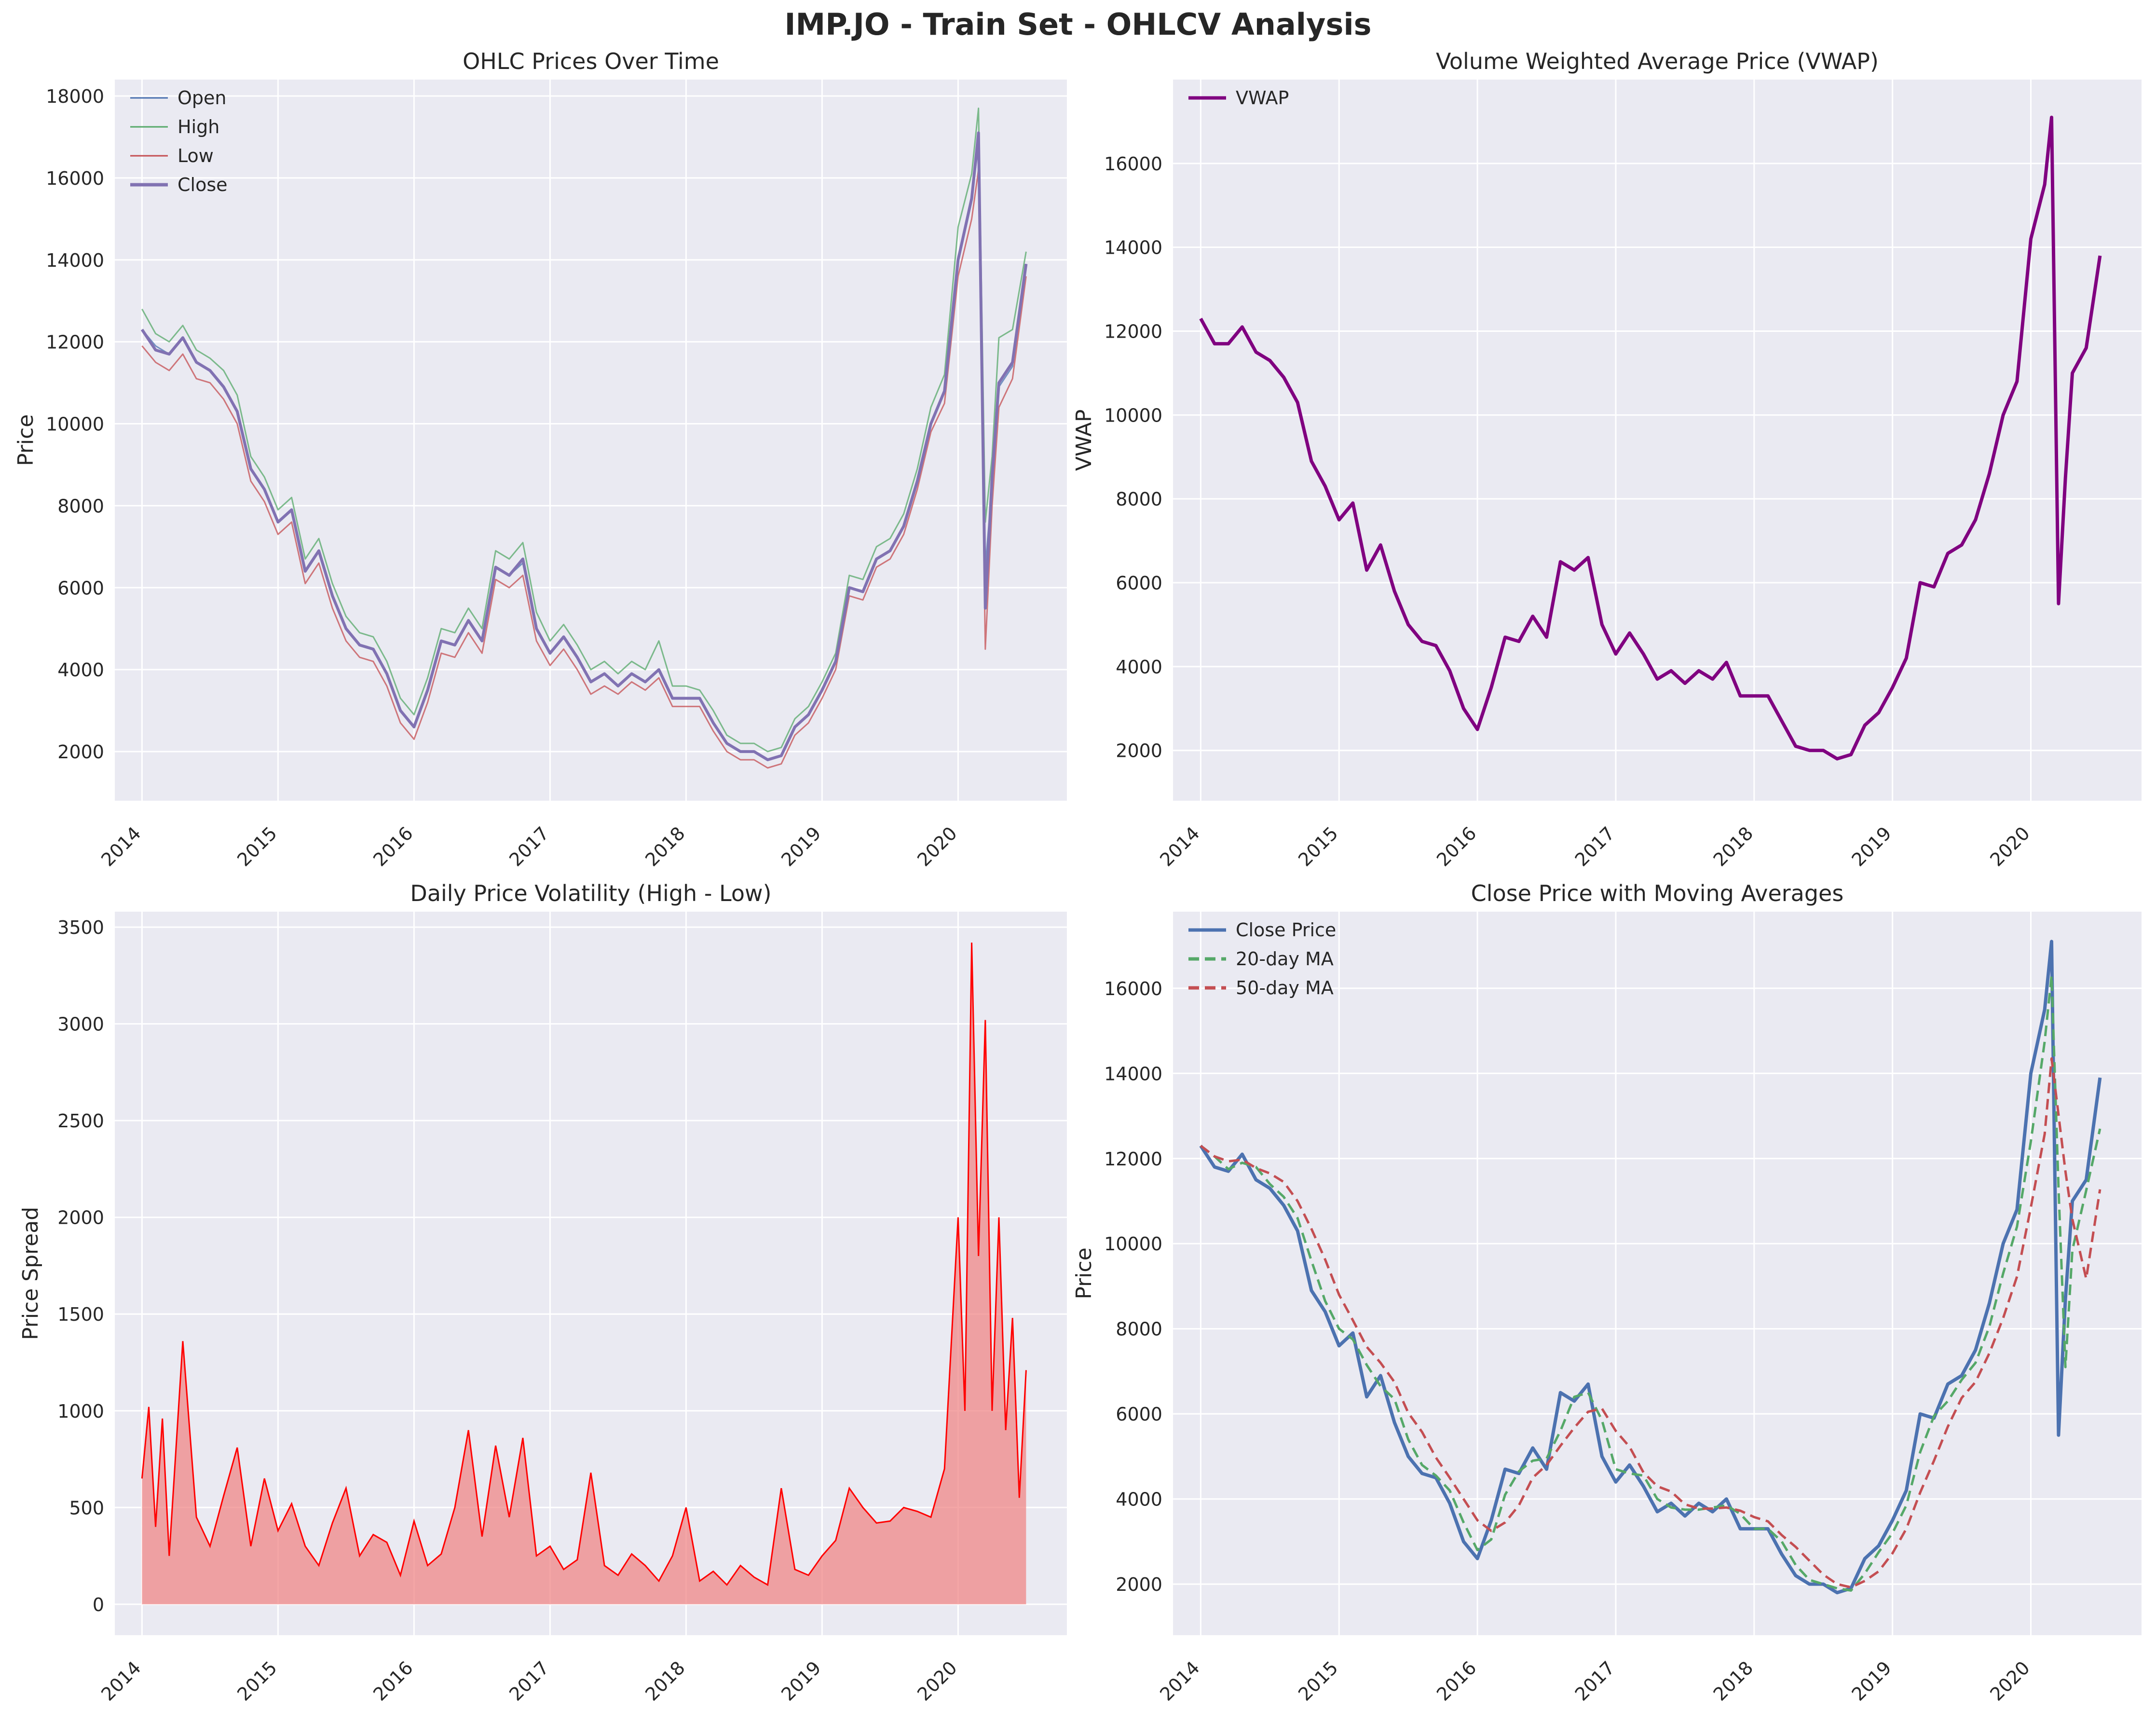  I want to click on y-tick-label: 500, so click(86, 1507).